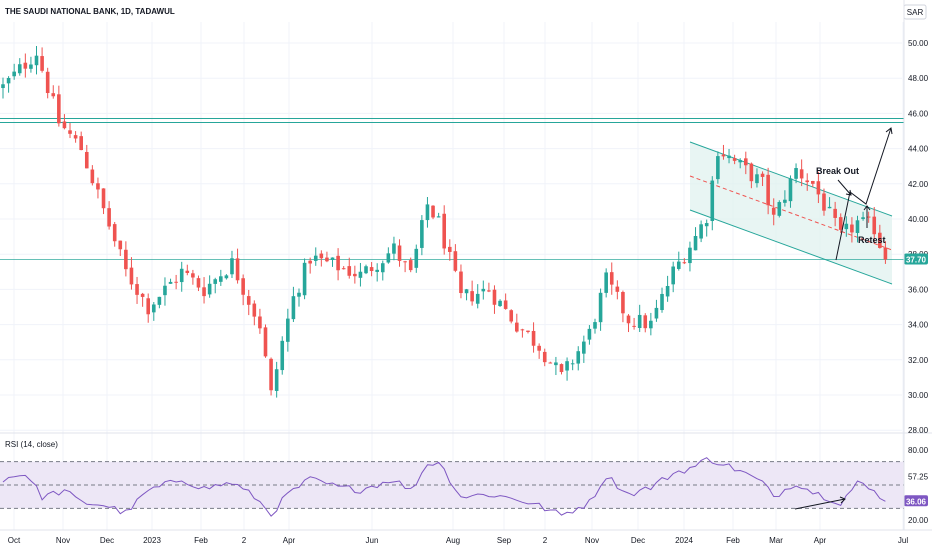 The width and height of the screenshot is (932, 550). I want to click on price-tick-label: 28.00, so click(918, 430).